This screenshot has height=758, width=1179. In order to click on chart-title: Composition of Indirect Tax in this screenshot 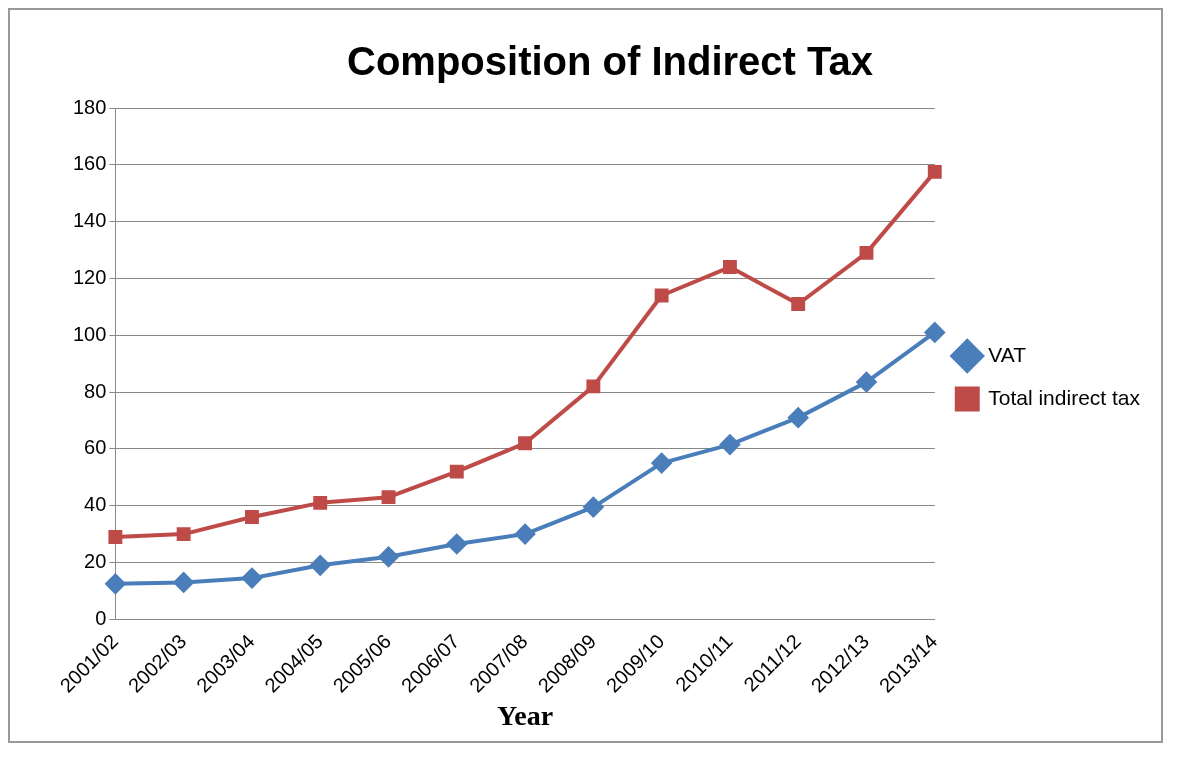, I will do `click(610, 61)`.